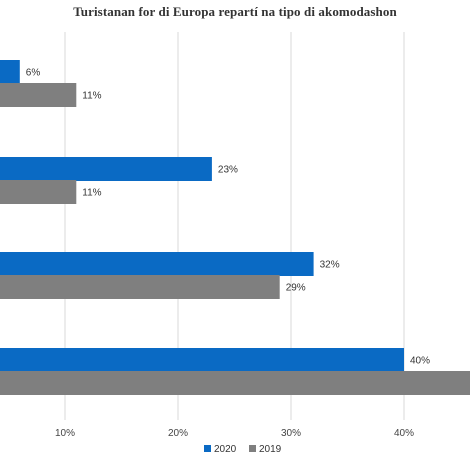 This screenshot has height=470, width=470. Describe the element at coordinates (296, 288) in the screenshot. I see `data-label: 29%` at that location.